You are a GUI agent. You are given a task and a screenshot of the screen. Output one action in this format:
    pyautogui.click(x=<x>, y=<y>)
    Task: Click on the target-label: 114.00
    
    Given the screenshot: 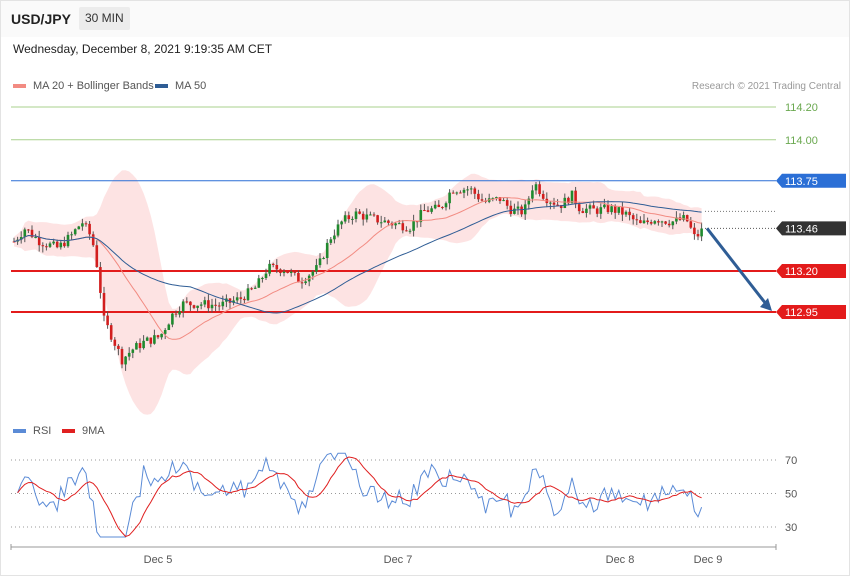 What is the action you would take?
    pyautogui.click(x=801, y=141)
    